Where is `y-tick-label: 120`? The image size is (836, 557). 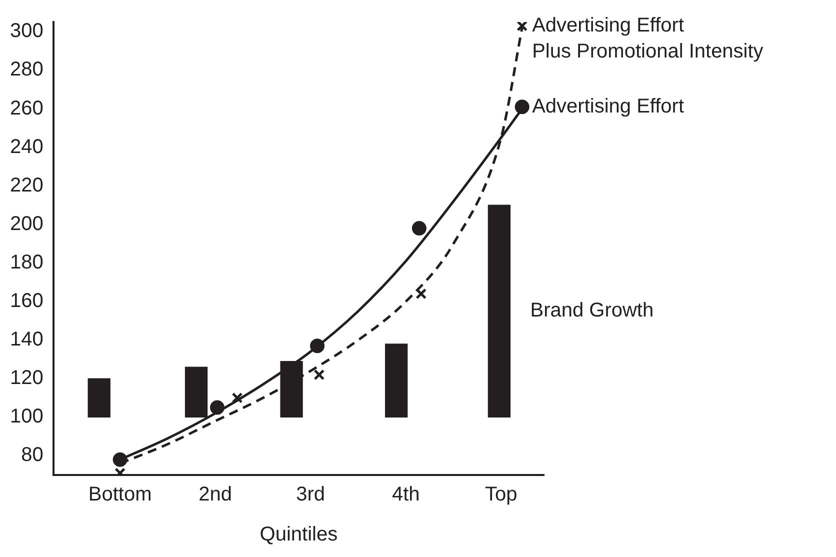
y-tick-label: 120 is located at coordinates (27, 378).